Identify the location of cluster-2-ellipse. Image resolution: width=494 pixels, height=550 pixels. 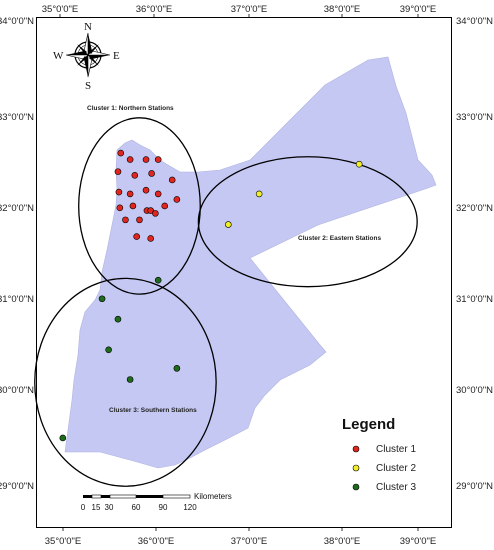
(307, 222).